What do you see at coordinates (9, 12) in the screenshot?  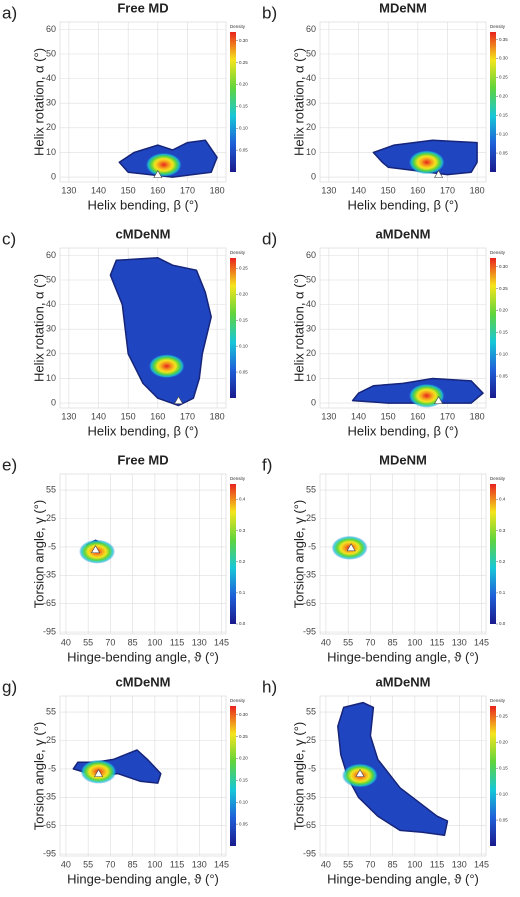 I see `panel-label: a)` at bounding box center [9, 12].